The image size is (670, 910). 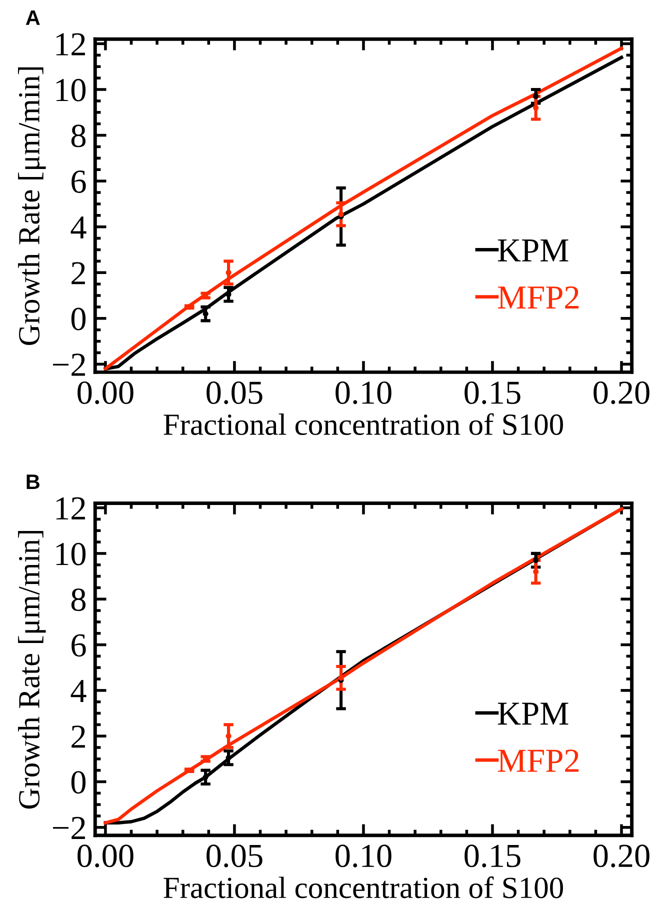 What do you see at coordinates (33, 481) in the screenshot?
I see `text: B` at bounding box center [33, 481].